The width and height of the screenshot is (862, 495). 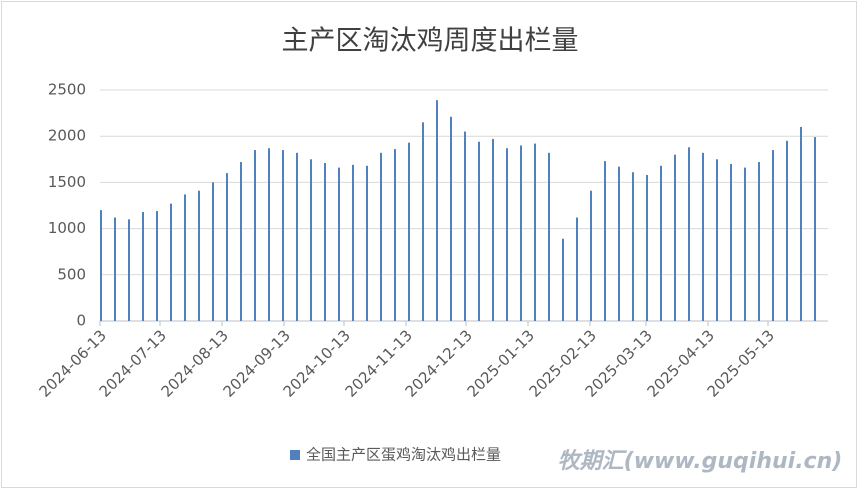 What do you see at coordinates (67, 136) in the screenshot?
I see `y-tick-label: 2000` at bounding box center [67, 136].